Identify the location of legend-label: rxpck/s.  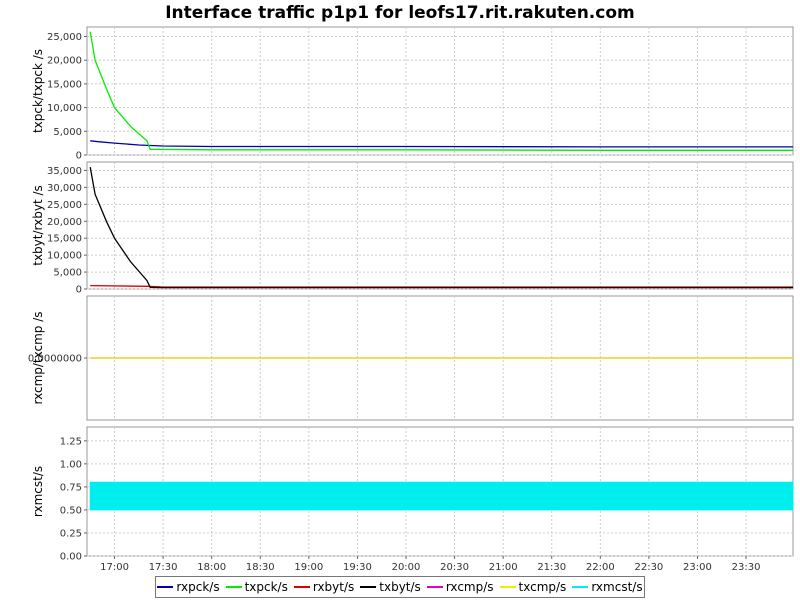
(198, 587).